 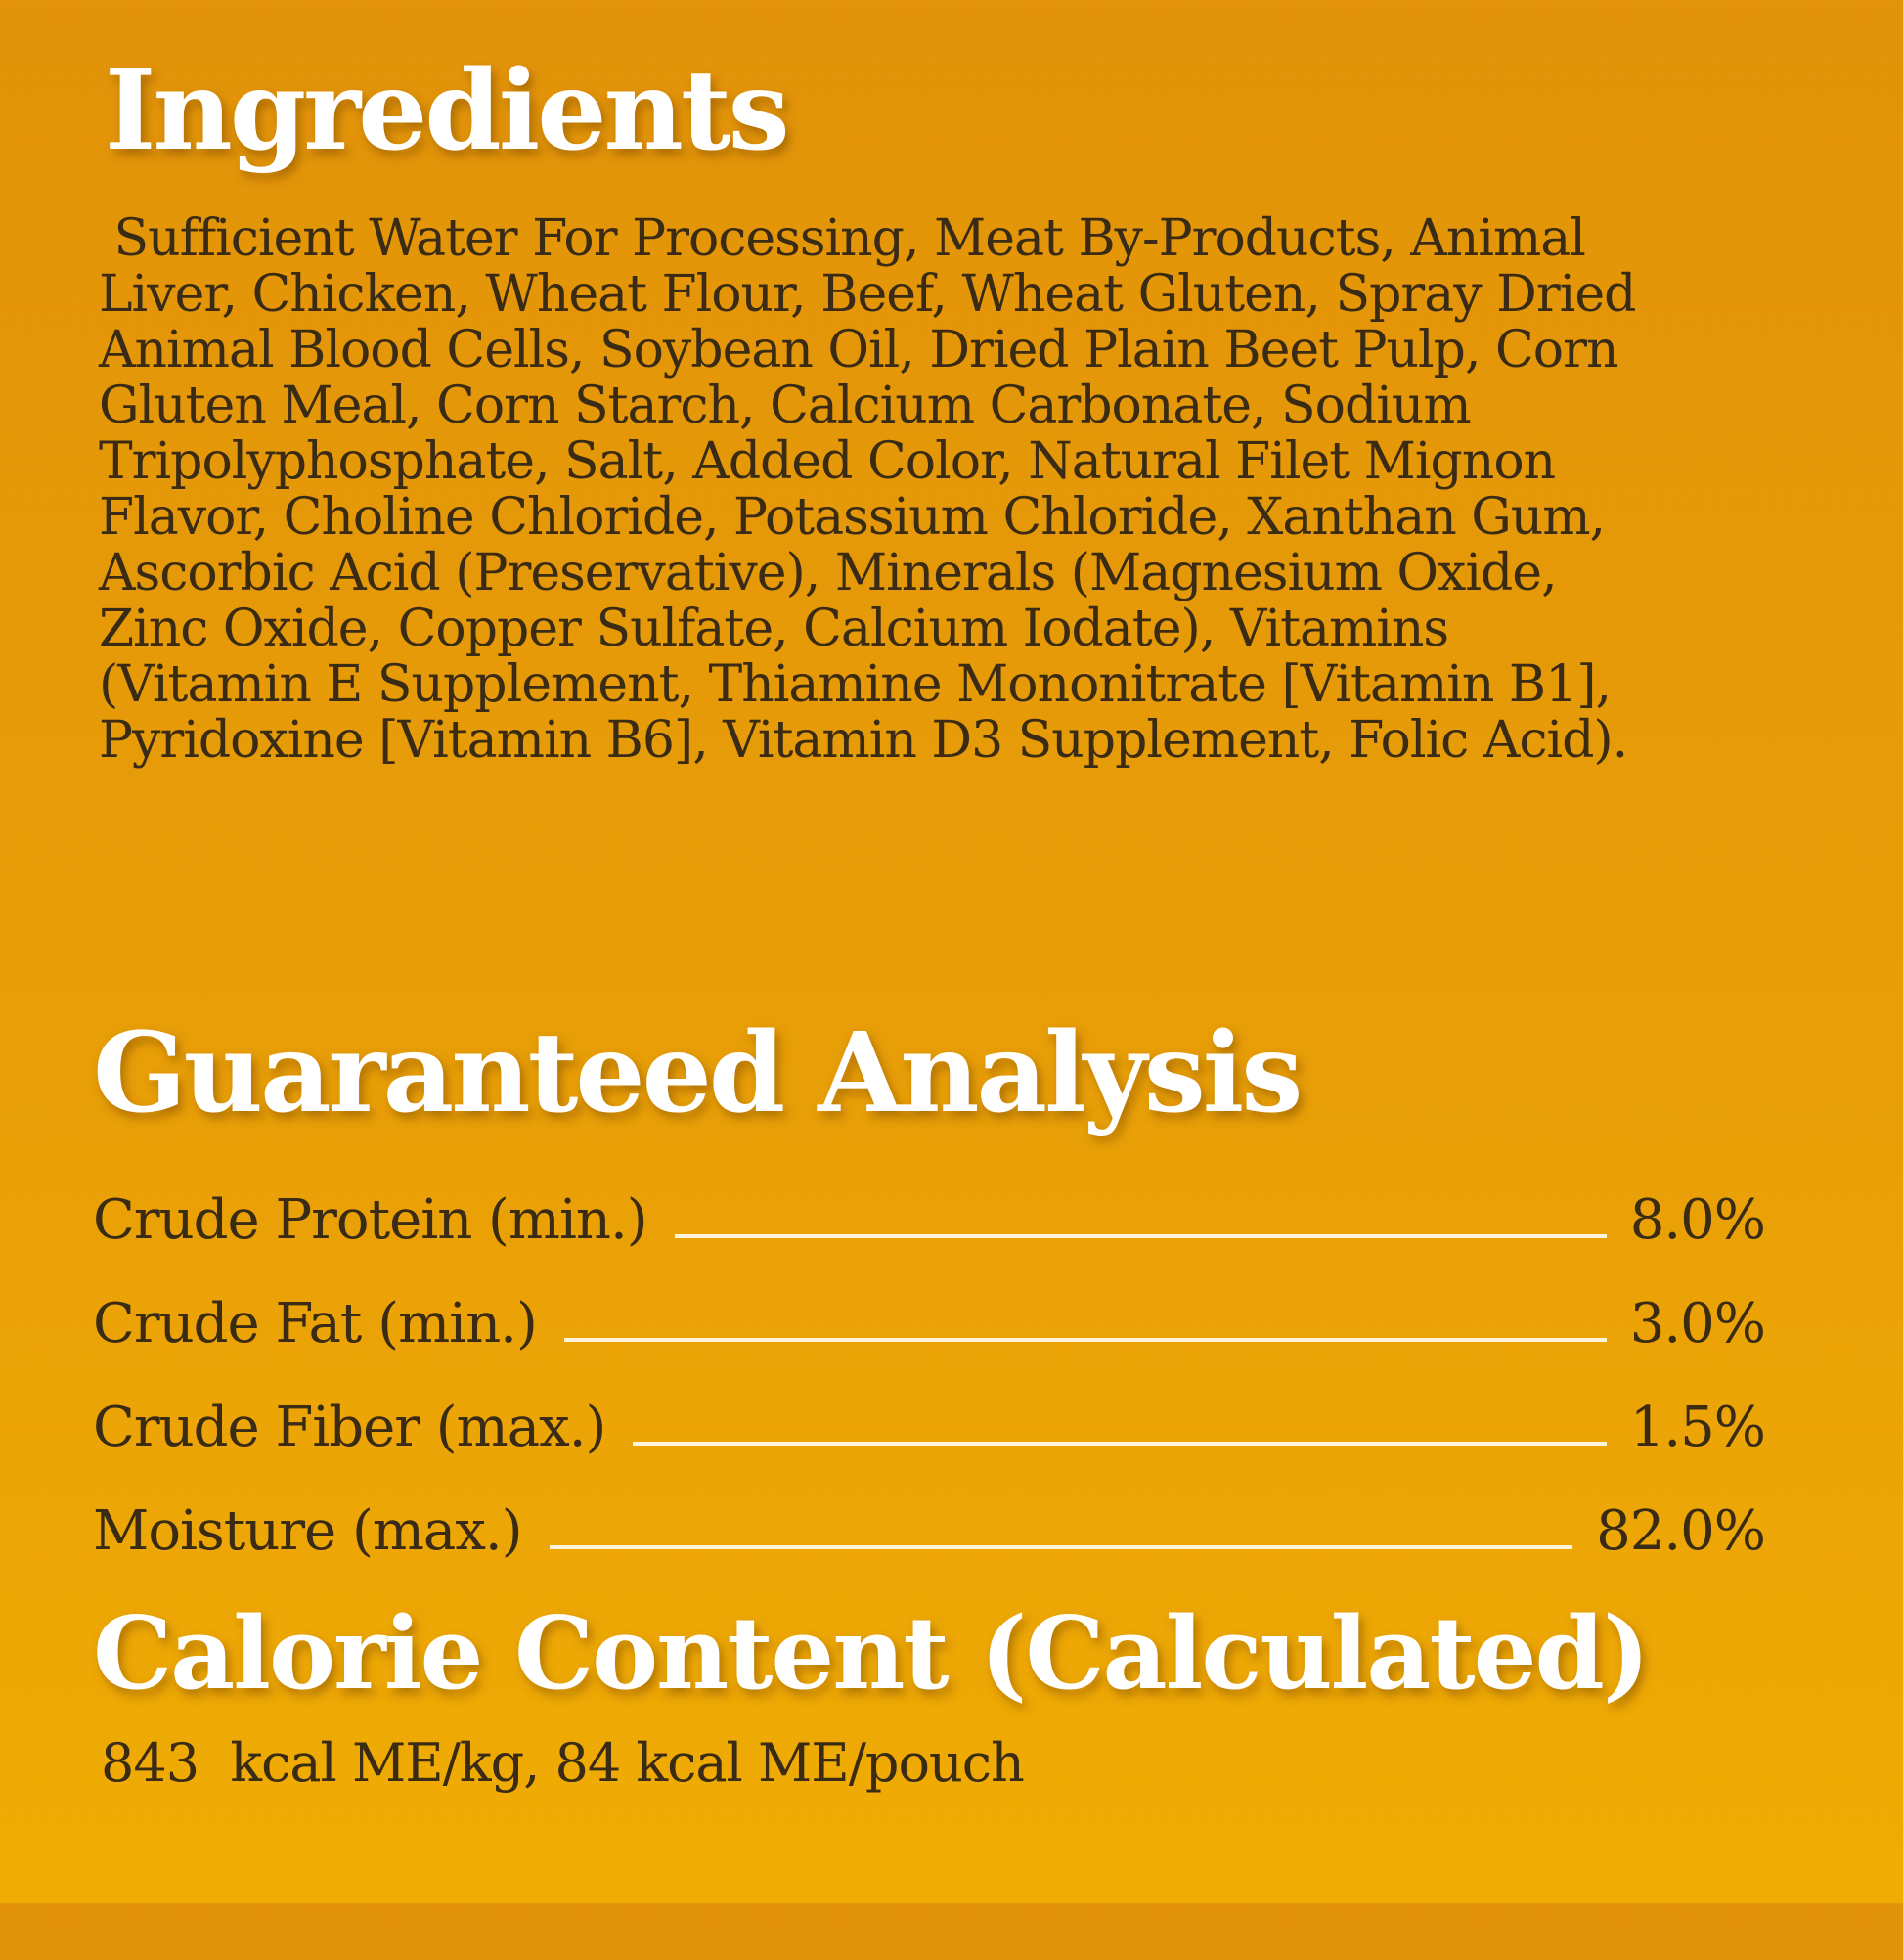 I want to click on analysis-row-crude-fat: Crude Fat (min.) 3.0%, so click(x=929, y=1324).